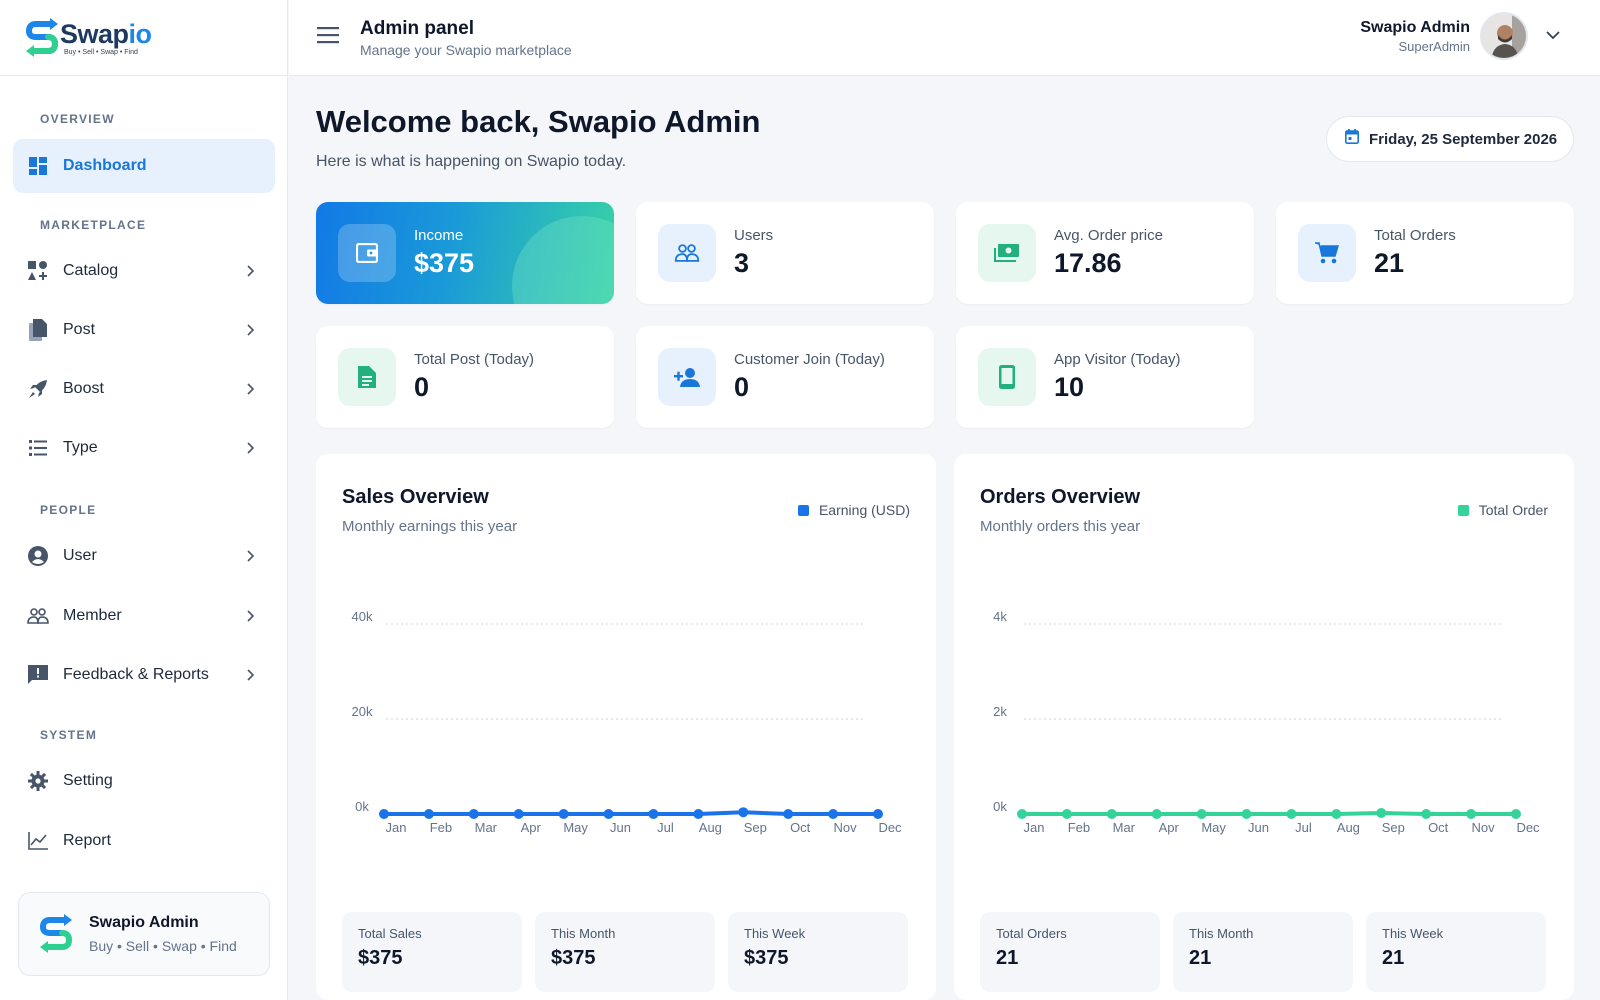 The width and height of the screenshot is (1600, 1000). Describe the element at coordinates (69, 735) in the screenshot. I see `section-system: SYSTEM` at that location.